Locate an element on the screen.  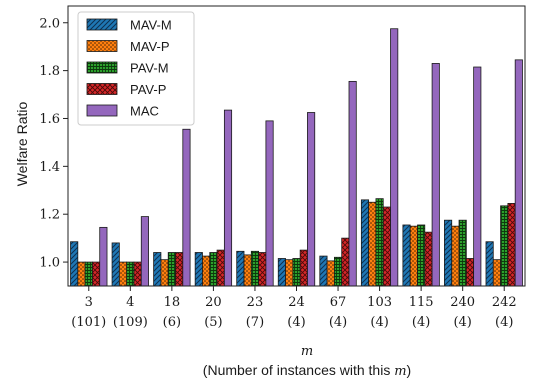
x-tick-instance-count: (7) is located at coordinates (255, 322).